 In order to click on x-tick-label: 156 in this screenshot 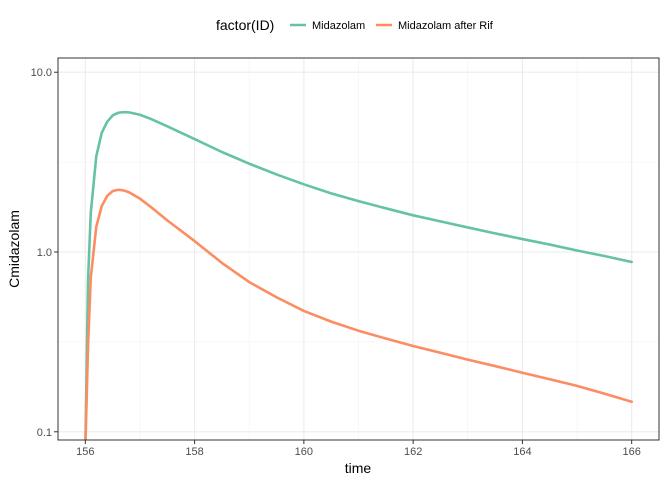, I will do `click(85, 452)`.